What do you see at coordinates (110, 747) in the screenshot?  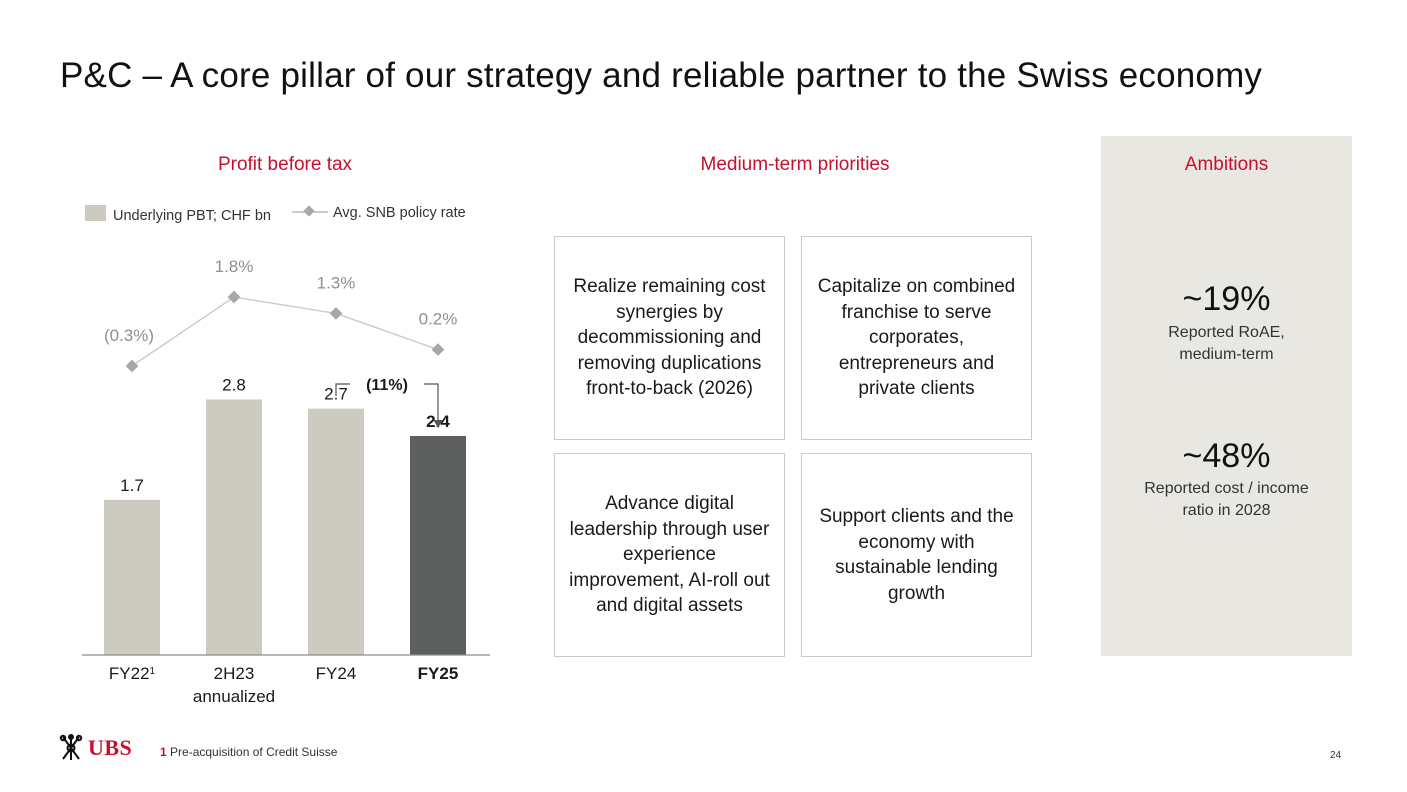 I see `ubs-logo-text: UBS` at bounding box center [110, 747].